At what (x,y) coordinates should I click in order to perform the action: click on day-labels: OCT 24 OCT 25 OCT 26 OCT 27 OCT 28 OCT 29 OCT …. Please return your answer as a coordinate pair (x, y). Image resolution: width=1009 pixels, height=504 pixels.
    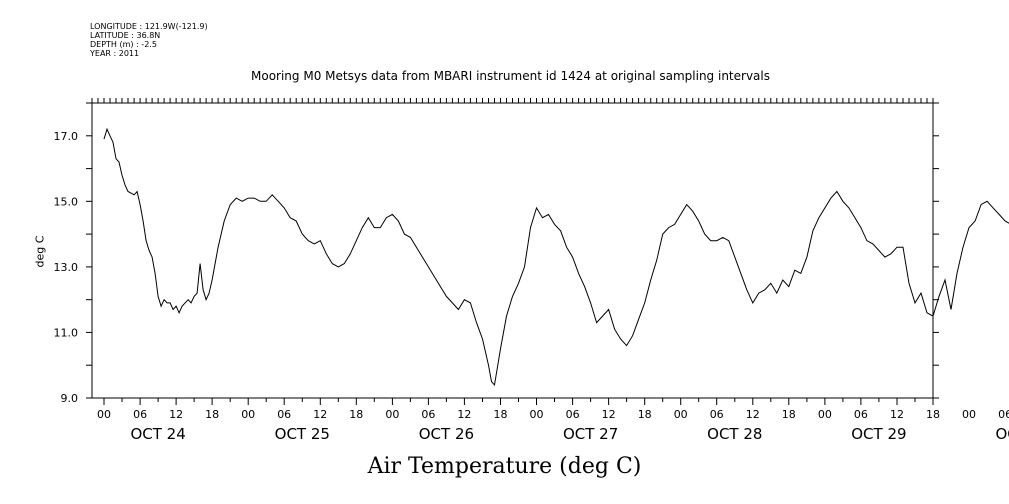
    Looking at the image, I should click on (569, 434).